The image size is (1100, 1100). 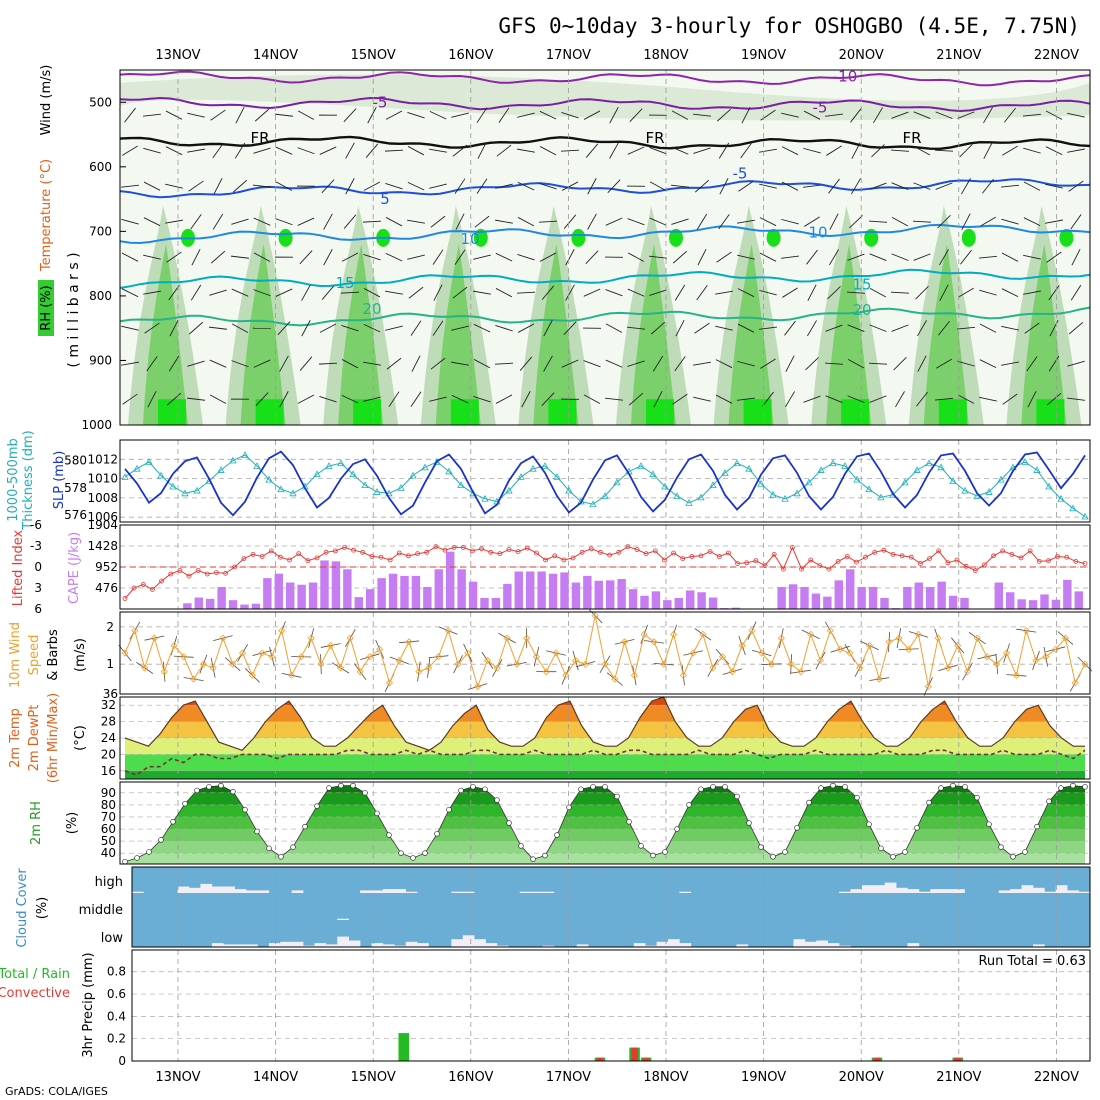 I want to click on cloud-level-label: middle, so click(x=101, y=910).